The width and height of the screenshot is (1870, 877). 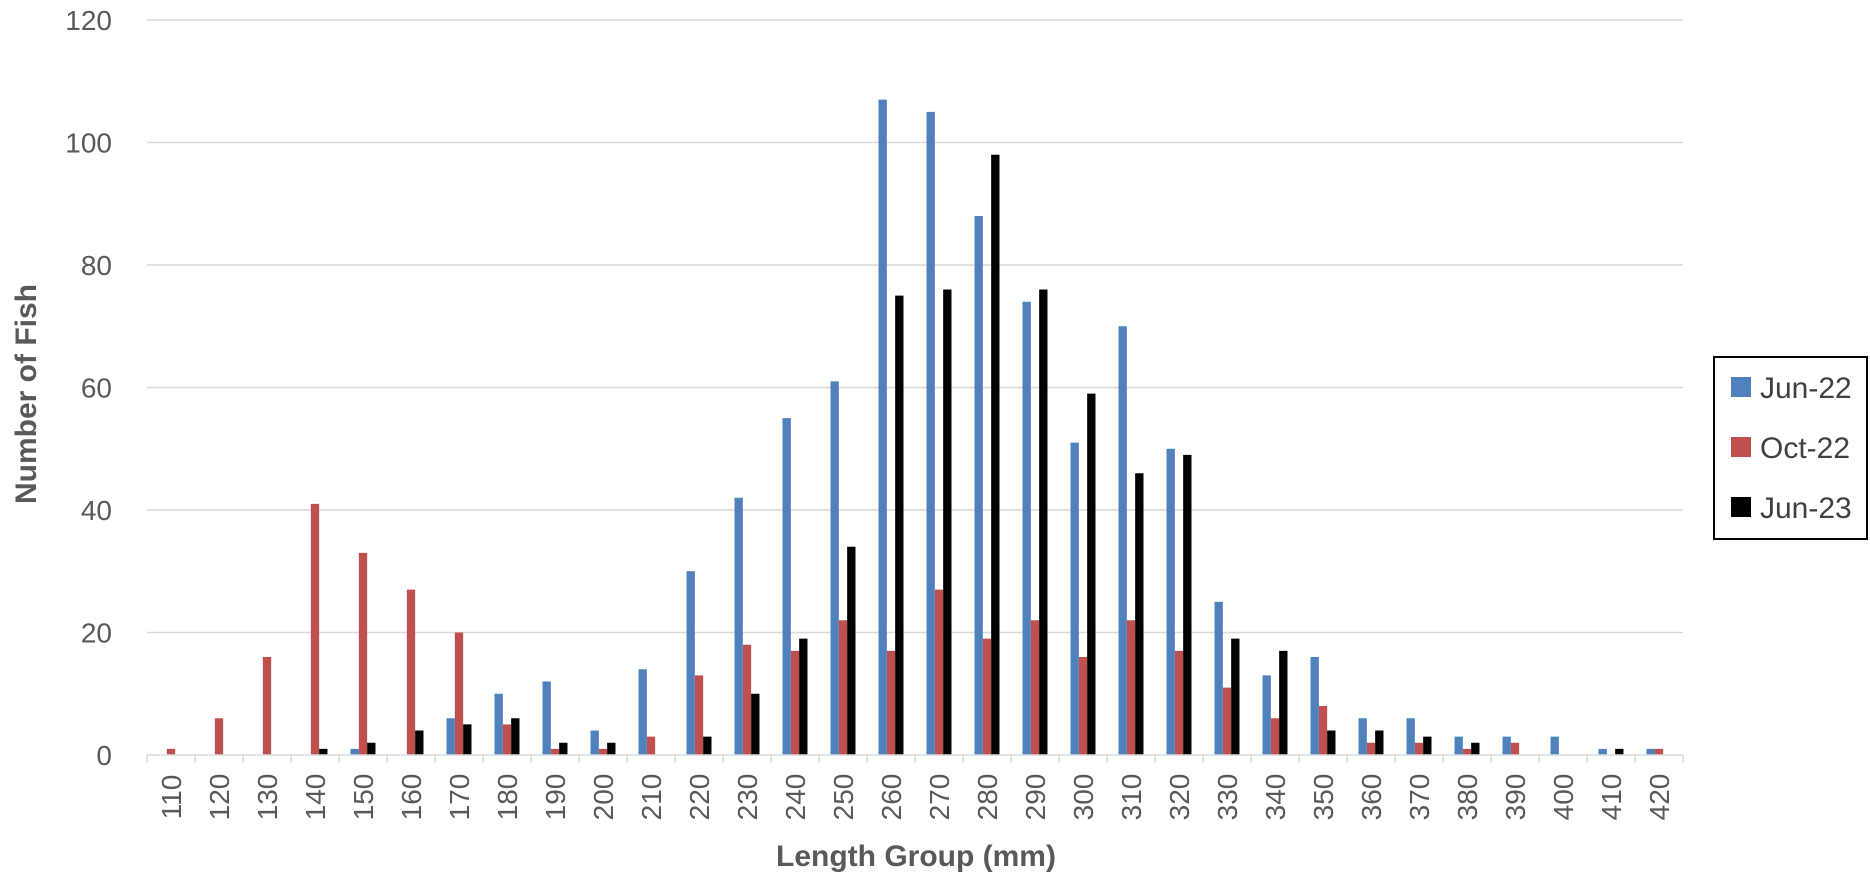 What do you see at coordinates (916, 856) in the screenshot?
I see `x-axis-title: Length Group (mm)` at bounding box center [916, 856].